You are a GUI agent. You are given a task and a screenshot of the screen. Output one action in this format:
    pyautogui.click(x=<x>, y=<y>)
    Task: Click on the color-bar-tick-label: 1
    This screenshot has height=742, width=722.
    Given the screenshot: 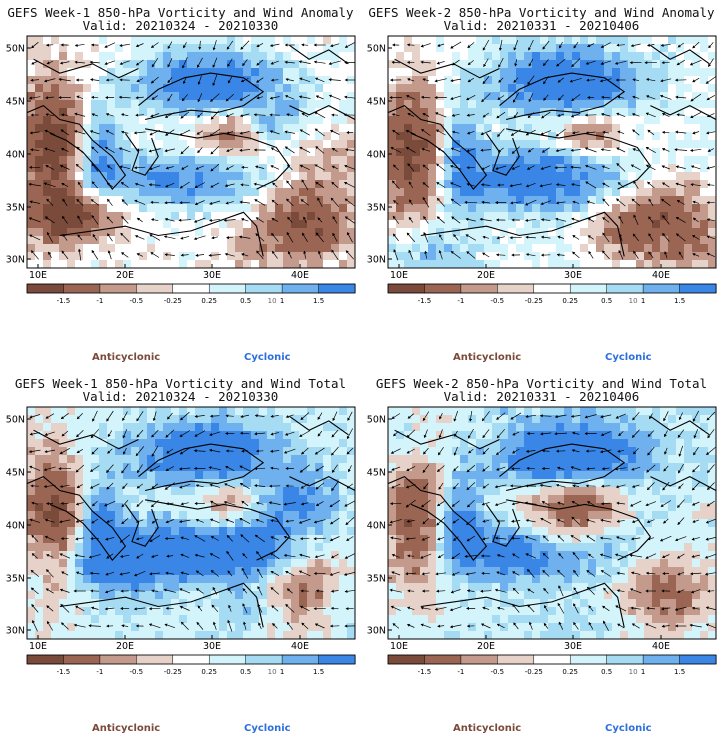 What is the action you would take?
    pyautogui.click(x=282, y=672)
    